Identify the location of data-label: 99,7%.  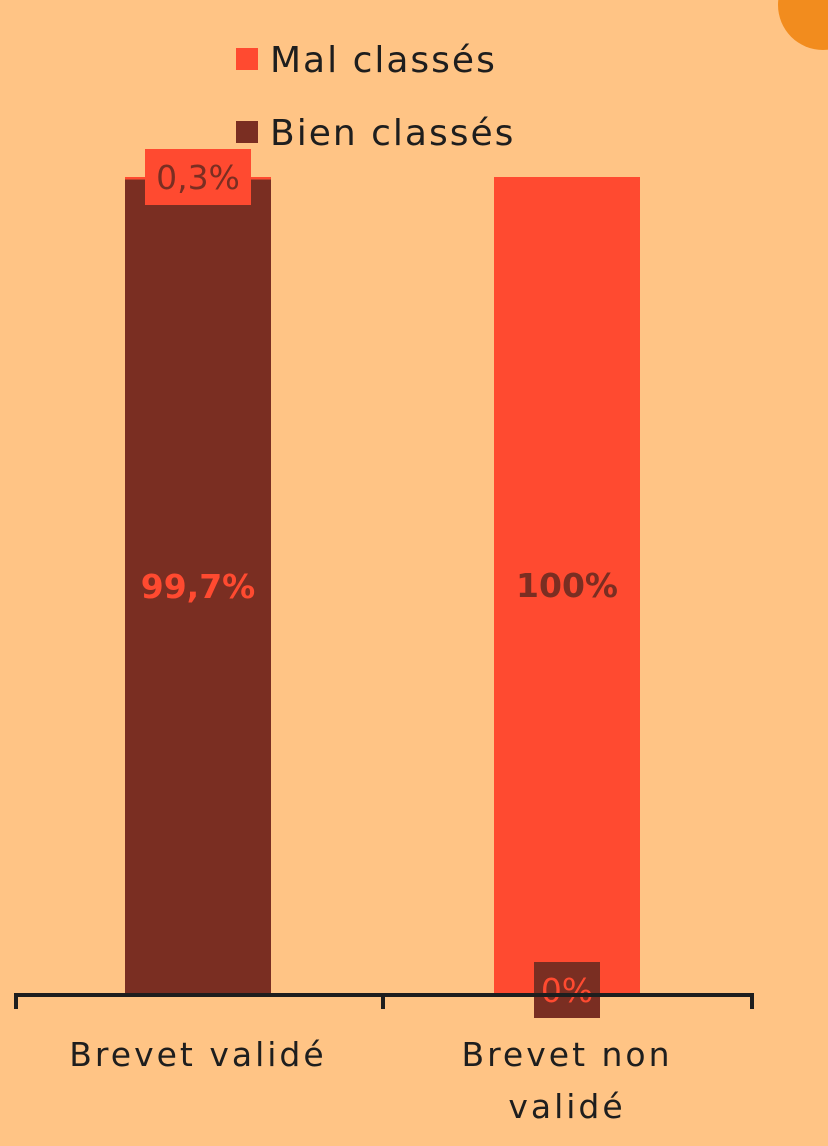
(198, 586).